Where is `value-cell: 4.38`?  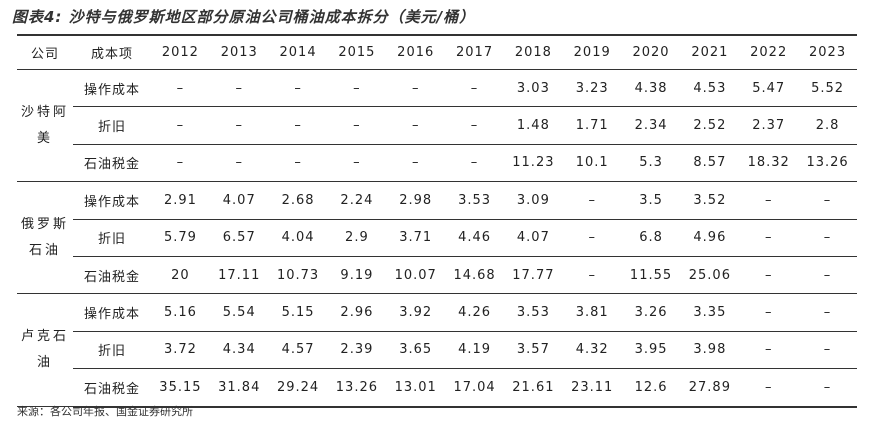
value-cell: 4.38 is located at coordinates (651, 88).